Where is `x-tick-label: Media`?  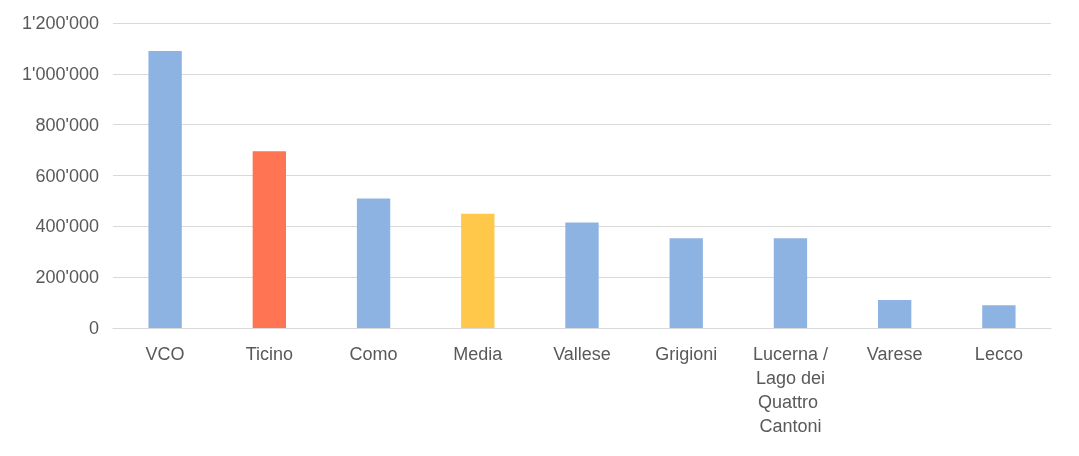 x-tick-label: Media is located at coordinates (478, 354).